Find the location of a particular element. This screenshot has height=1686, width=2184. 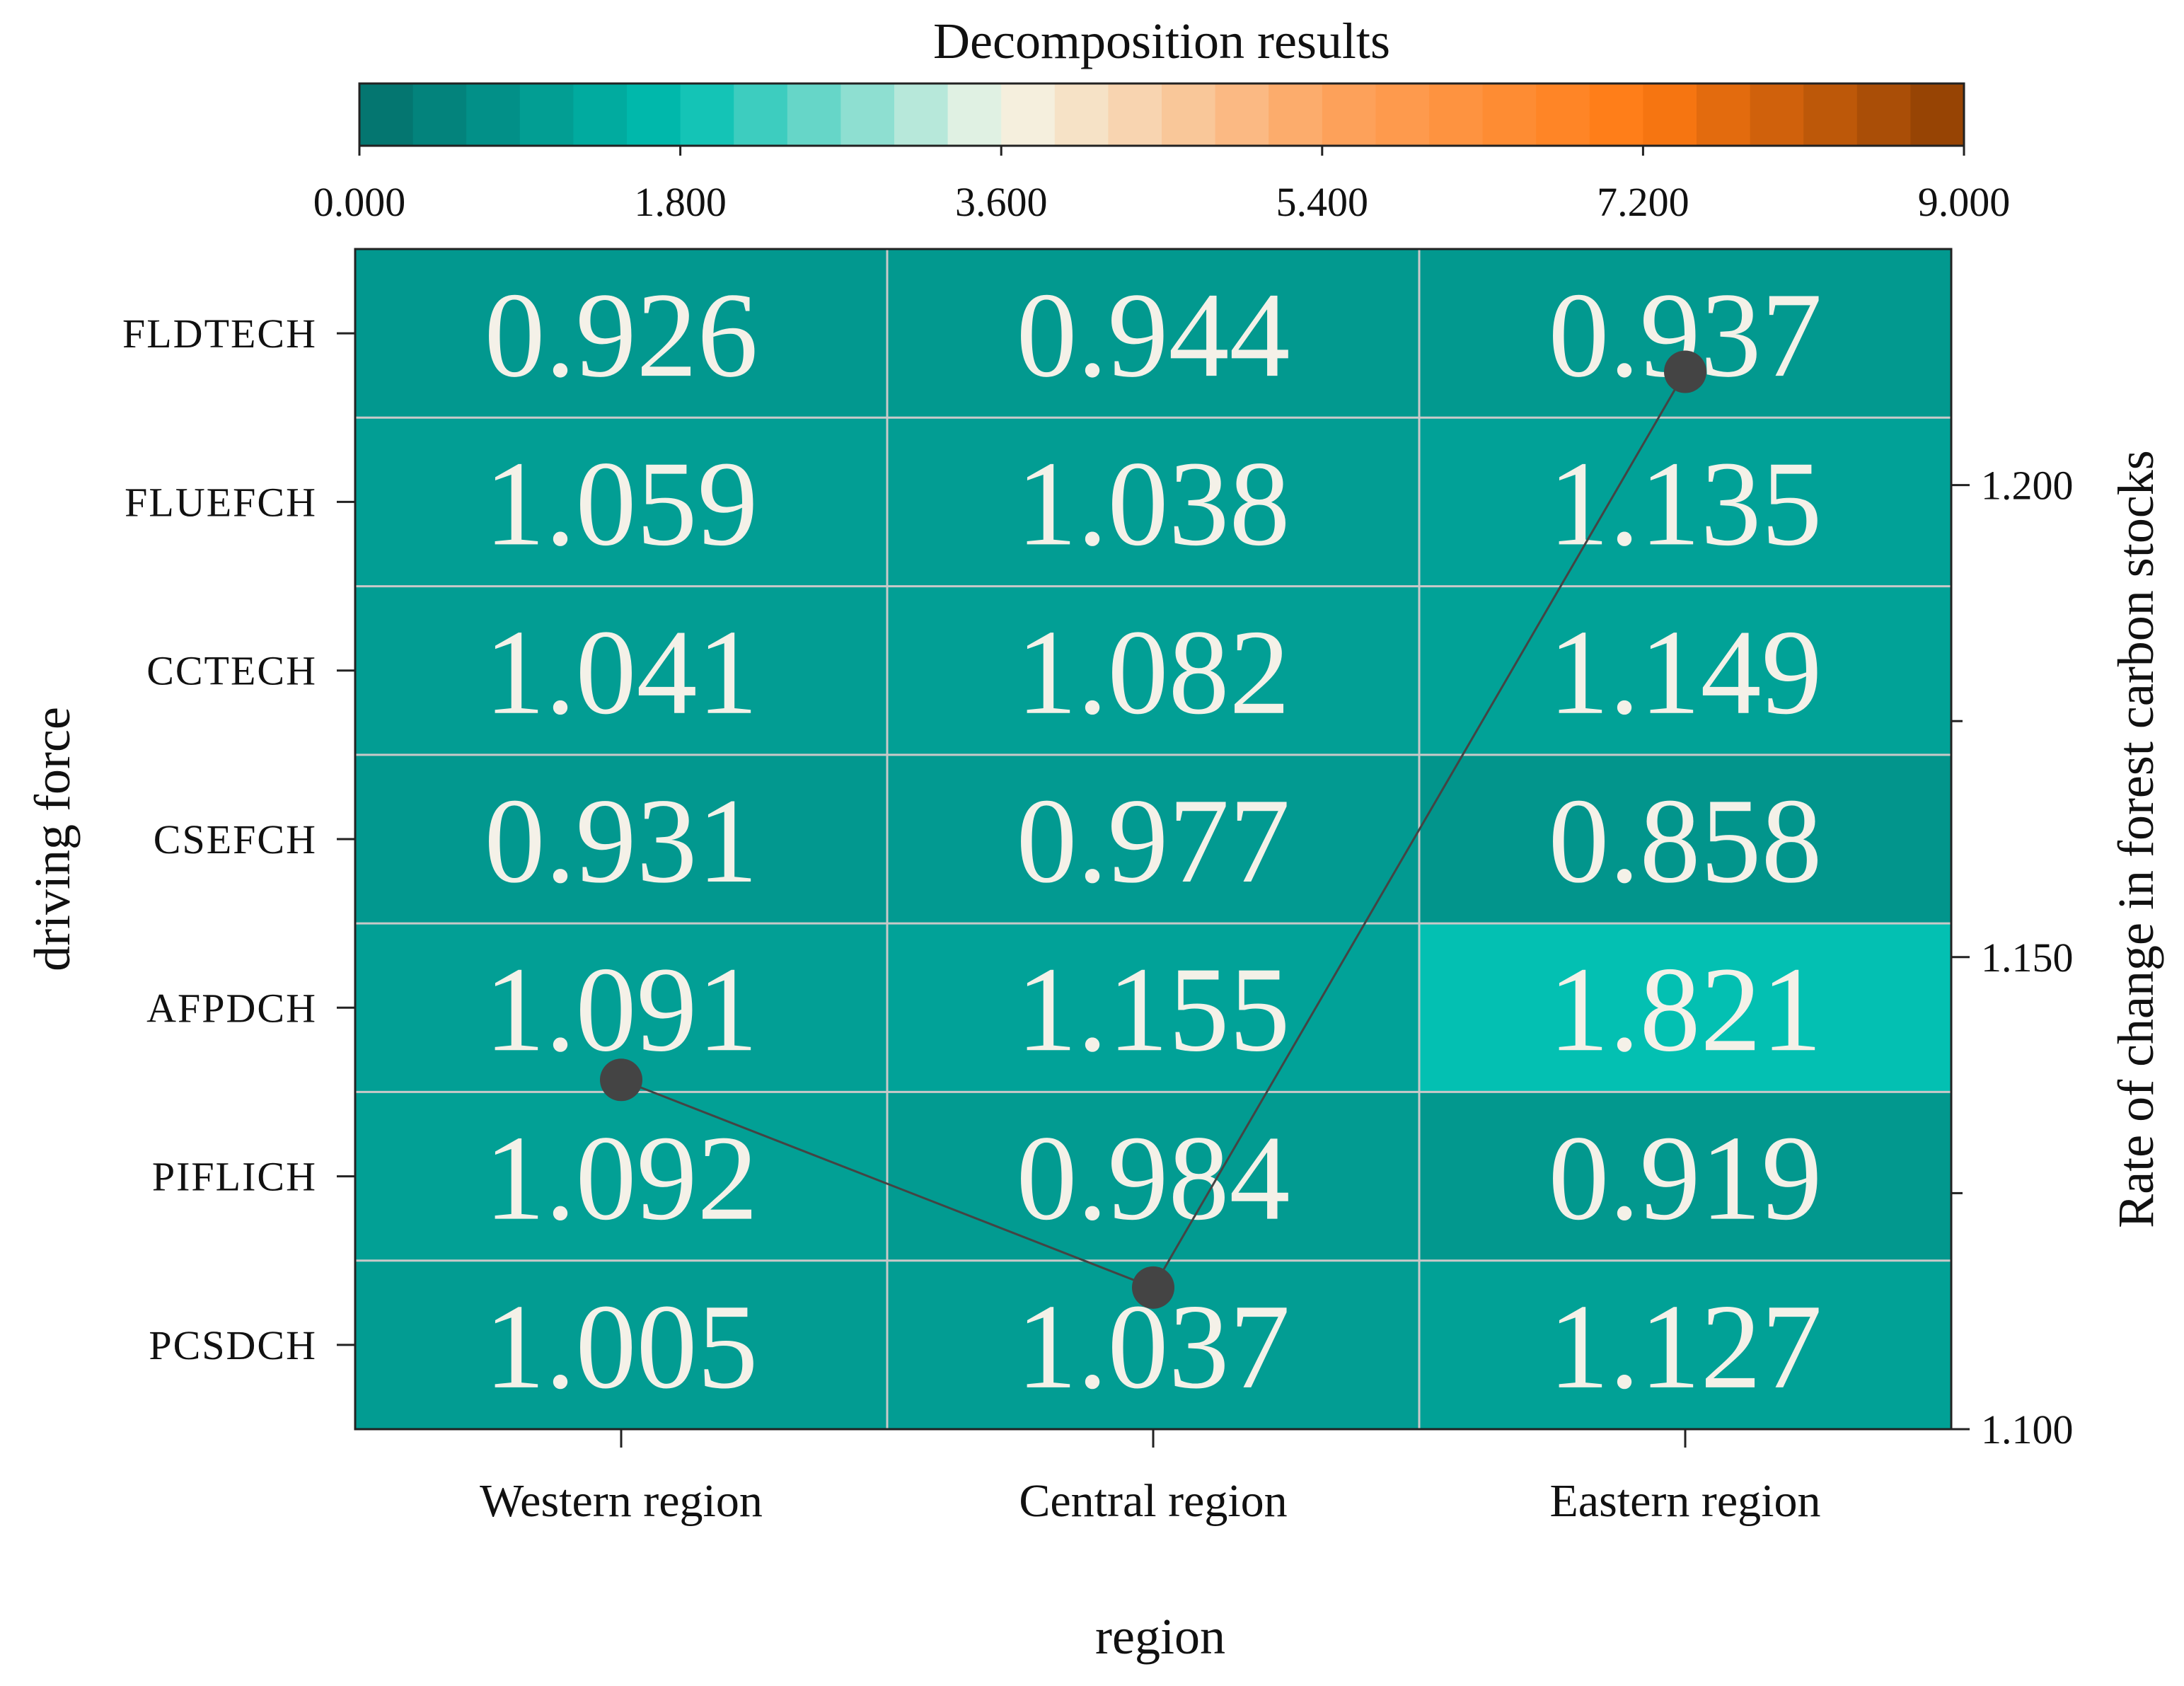

colorbar-title: Decomposition results is located at coordinates (1162, 41).